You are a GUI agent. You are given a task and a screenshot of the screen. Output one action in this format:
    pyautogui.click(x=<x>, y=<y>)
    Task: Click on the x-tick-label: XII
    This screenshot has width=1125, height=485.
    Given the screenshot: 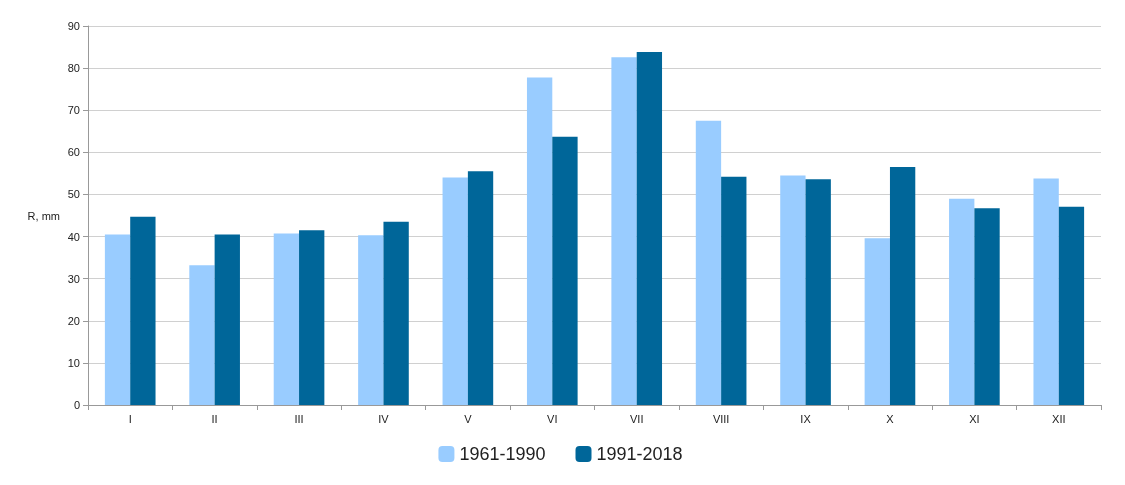 What is the action you would take?
    pyautogui.click(x=1059, y=418)
    